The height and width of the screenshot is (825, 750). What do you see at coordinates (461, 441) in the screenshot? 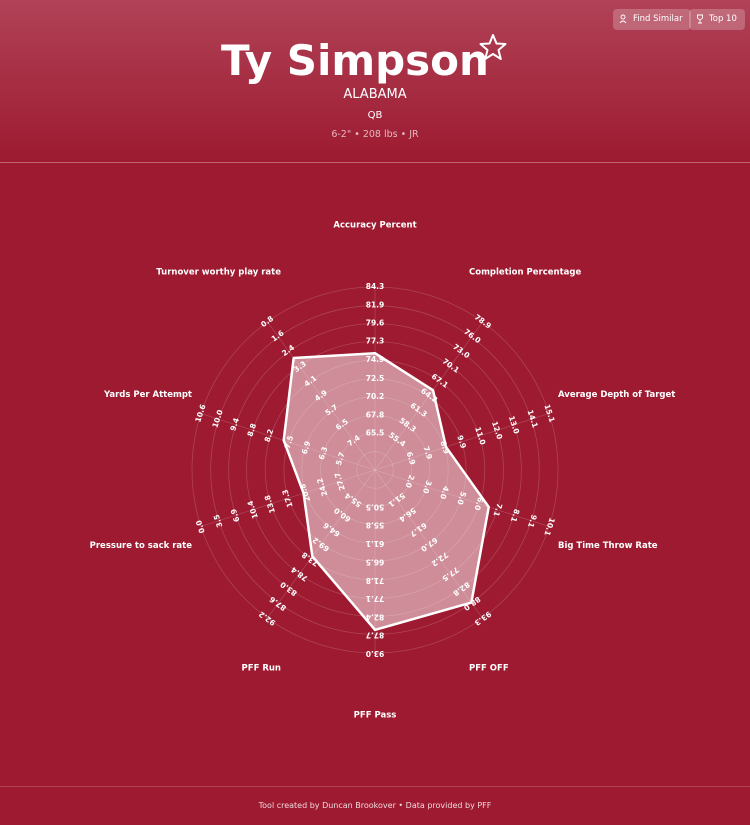
I see `tick-label: 9.9` at bounding box center [461, 441].